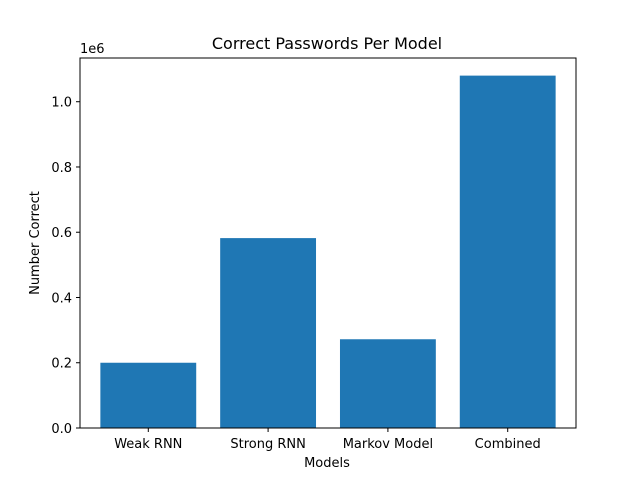 This screenshot has width=640, height=480. What do you see at coordinates (61, 298) in the screenshot?
I see `y-tick-label: 0.4` at bounding box center [61, 298].